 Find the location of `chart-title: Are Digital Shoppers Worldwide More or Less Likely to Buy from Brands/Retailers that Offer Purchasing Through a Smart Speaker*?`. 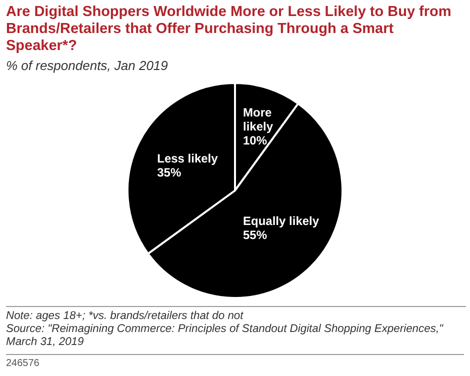

chart-title: Are Digital Shoppers Worldwide More or Less Likely to Buy from Brands/Retailers that Offer Purchasing Through a Smart Speaker*? is located at coordinates (229, 29).